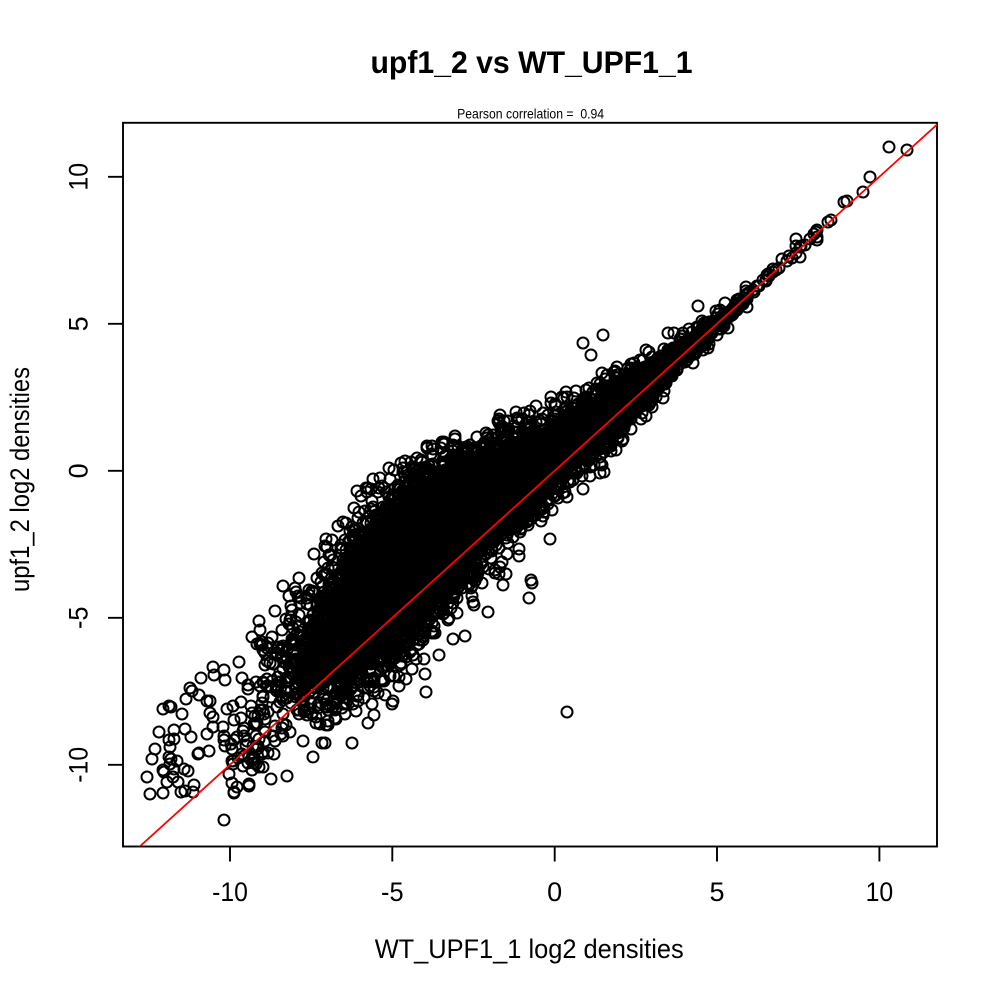  I want to click on svg-text: upf1_2 vs WT_UPF1_1, so click(532, 62).